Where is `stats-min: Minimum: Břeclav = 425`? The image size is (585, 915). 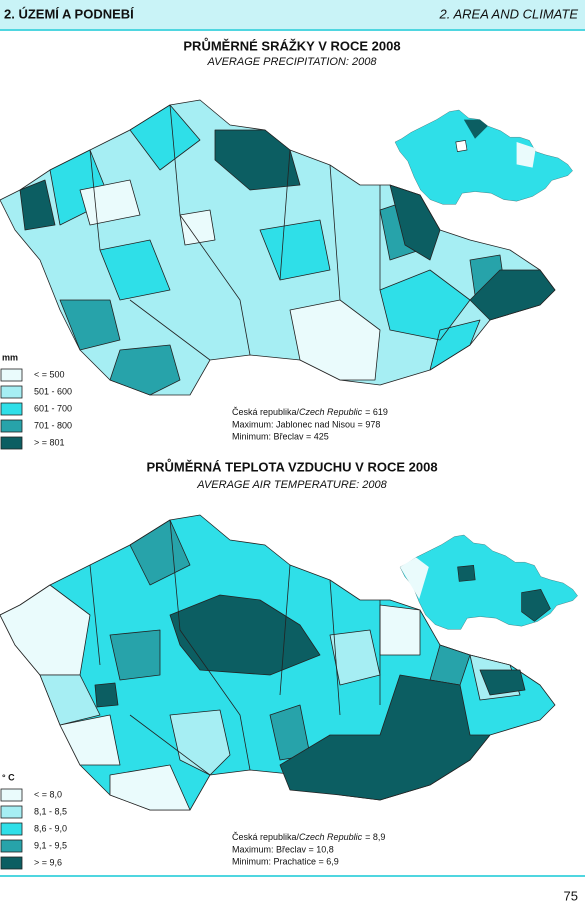 stats-min: Minimum: Břeclav = 425 is located at coordinates (280, 436).